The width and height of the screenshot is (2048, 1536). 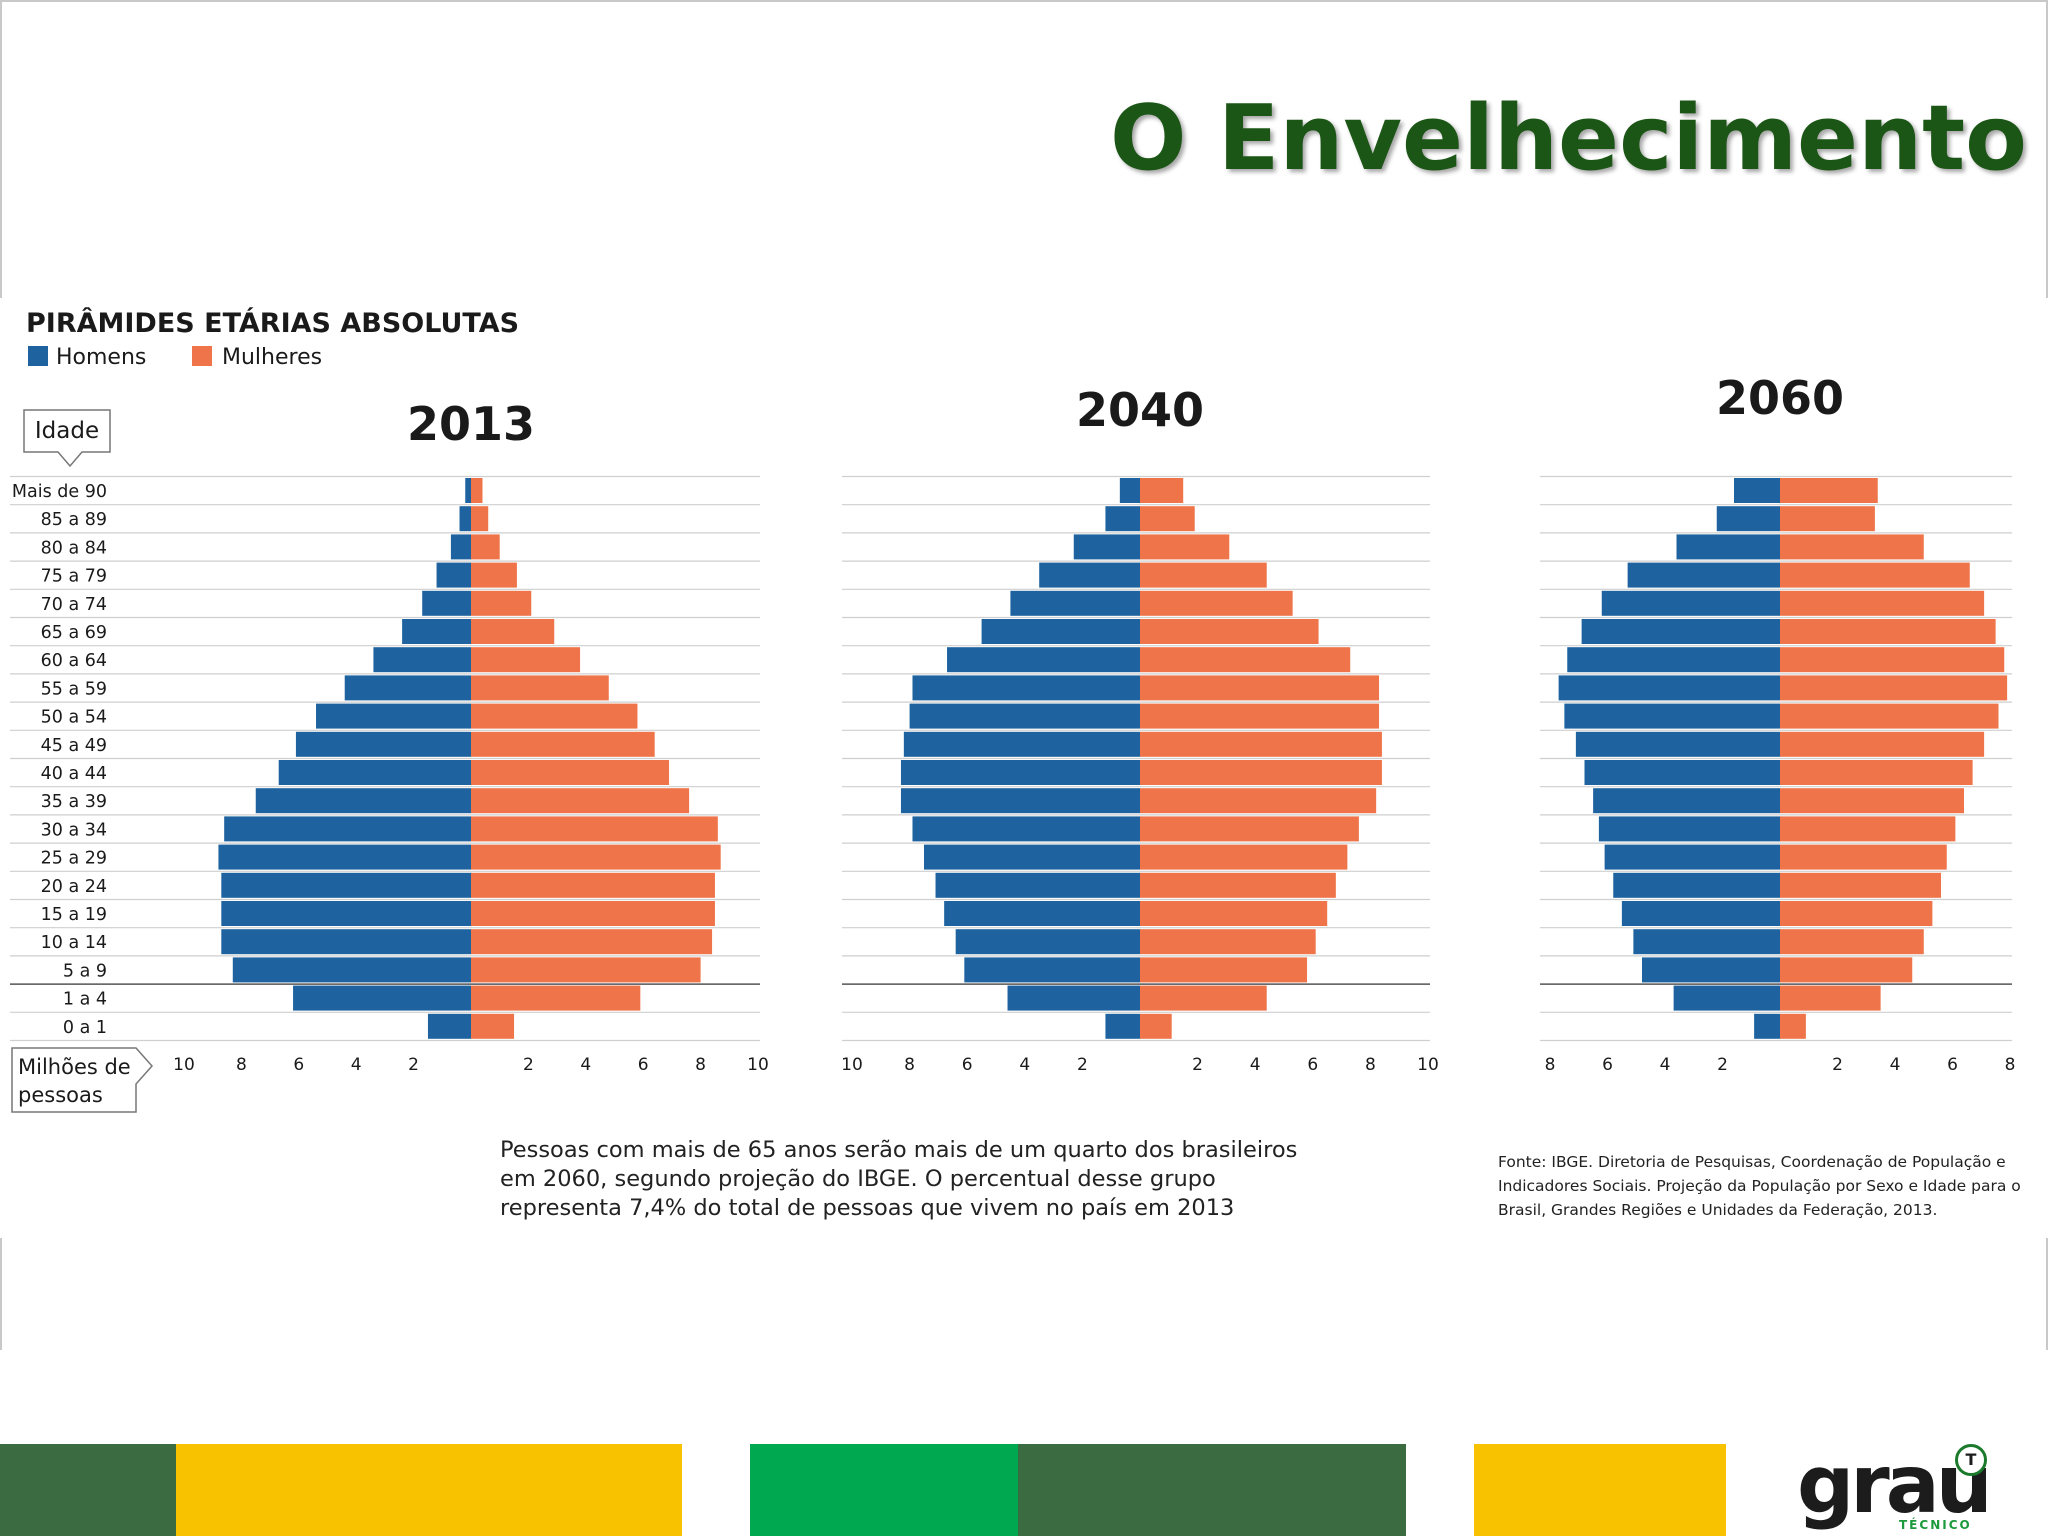 What do you see at coordinates (74, 943) in the screenshot?
I see `age-label: 10 a 14` at bounding box center [74, 943].